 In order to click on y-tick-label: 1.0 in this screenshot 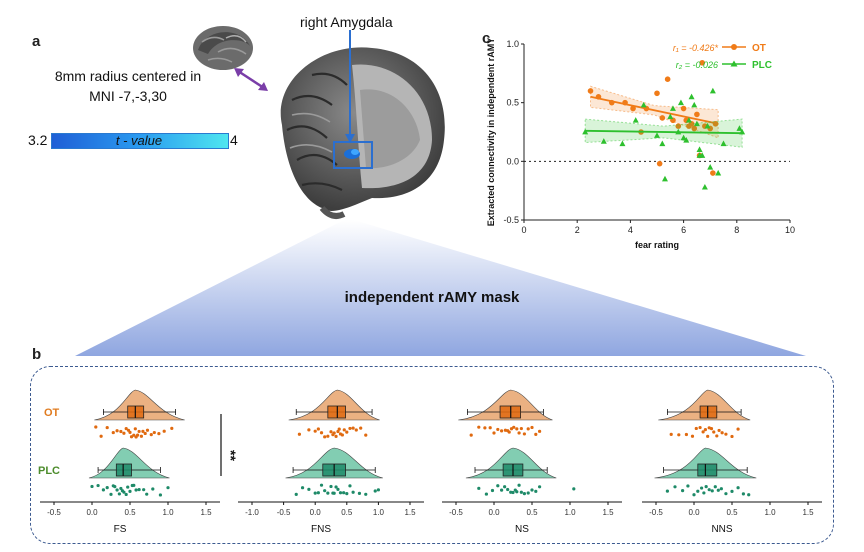, I will do `click(512, 44)`.